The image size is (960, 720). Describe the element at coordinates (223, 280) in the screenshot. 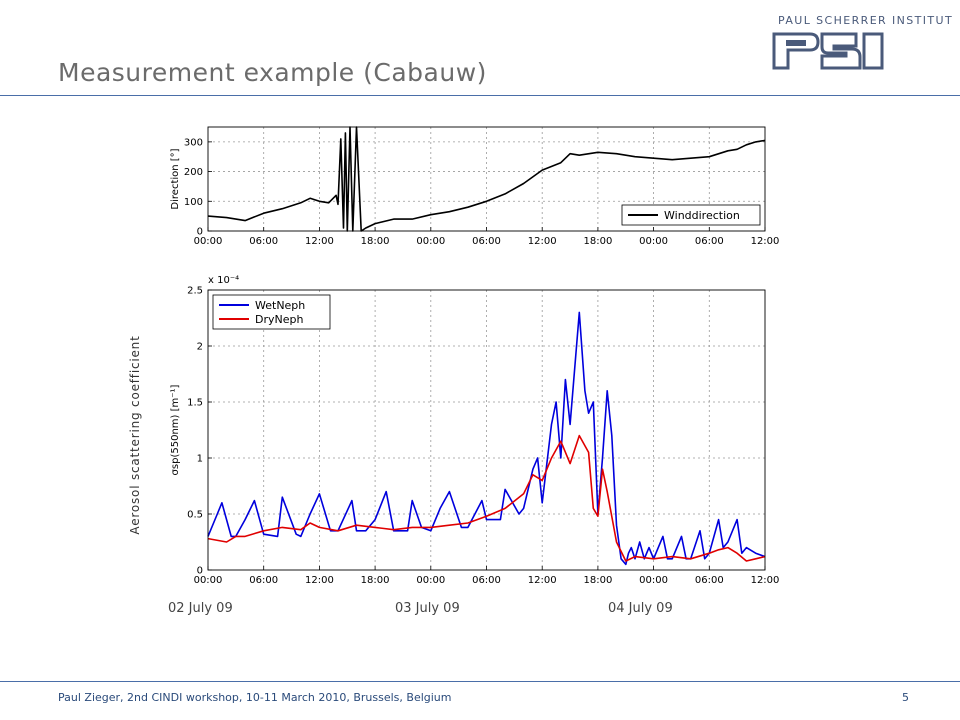

I see `y-multiplier-label: x 10⁻⁴` at that location.